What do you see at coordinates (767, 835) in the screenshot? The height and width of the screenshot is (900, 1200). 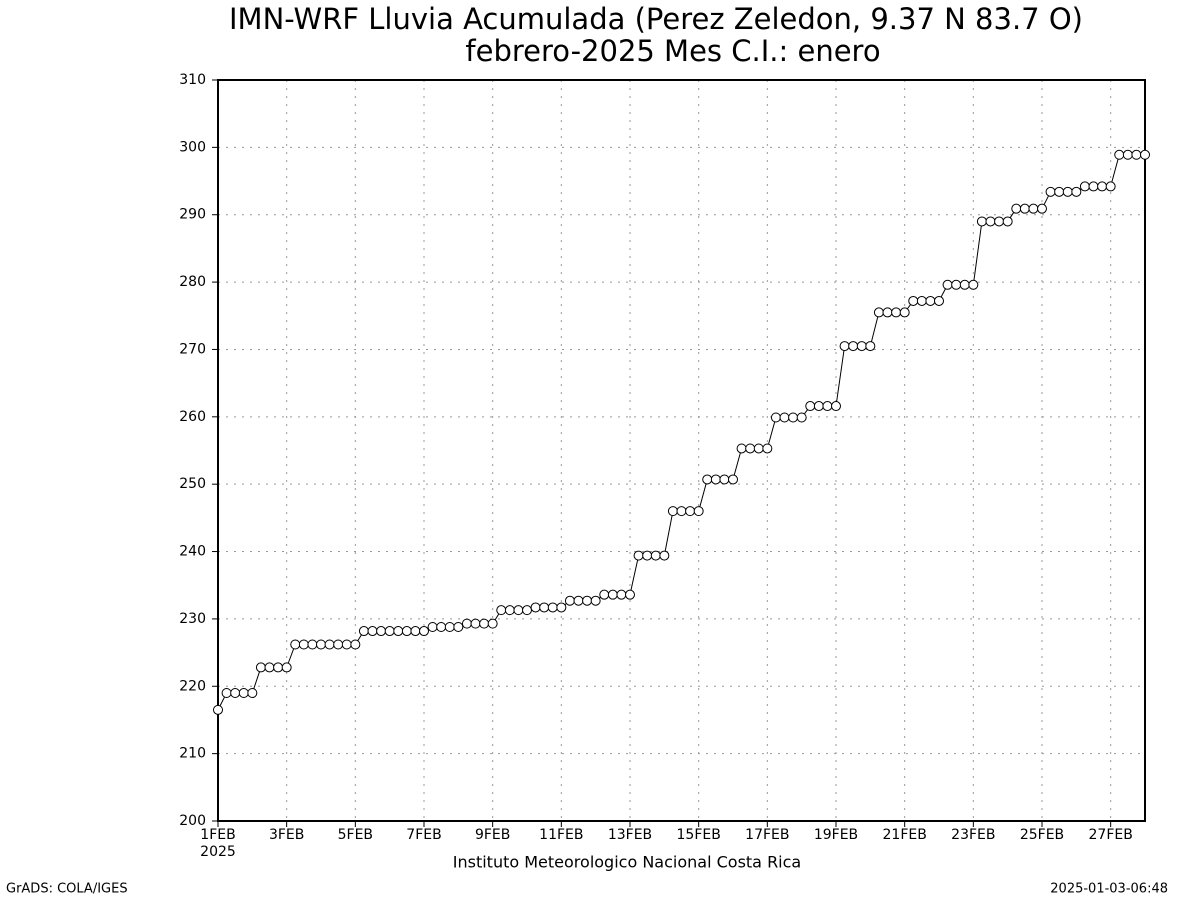 I see `x-tick-label: 17FEB` at bounding box center [767, 835].